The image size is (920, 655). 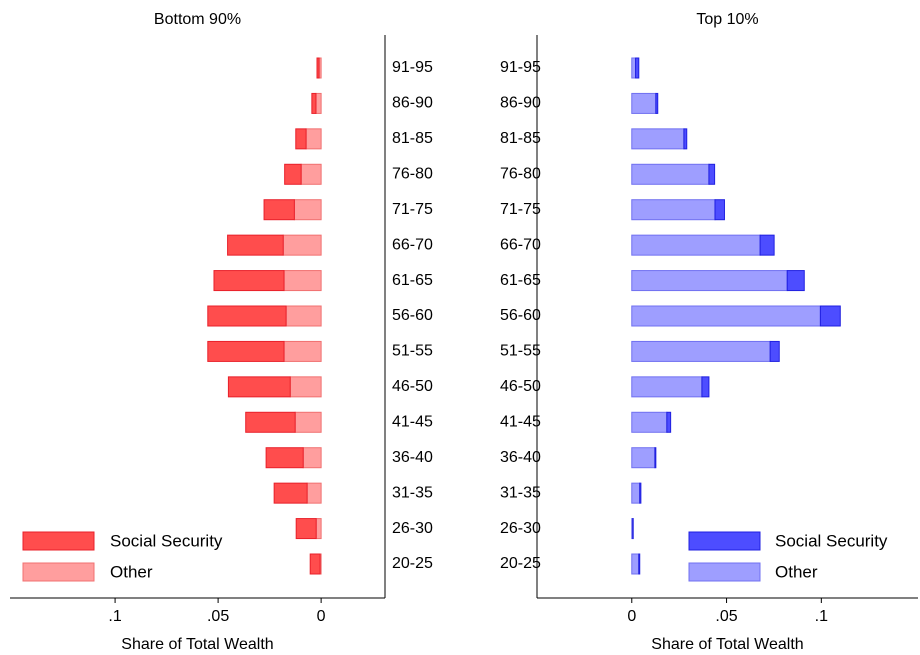 I want to click on panel-title: Bottom 90%, so click(x=197, y=19).